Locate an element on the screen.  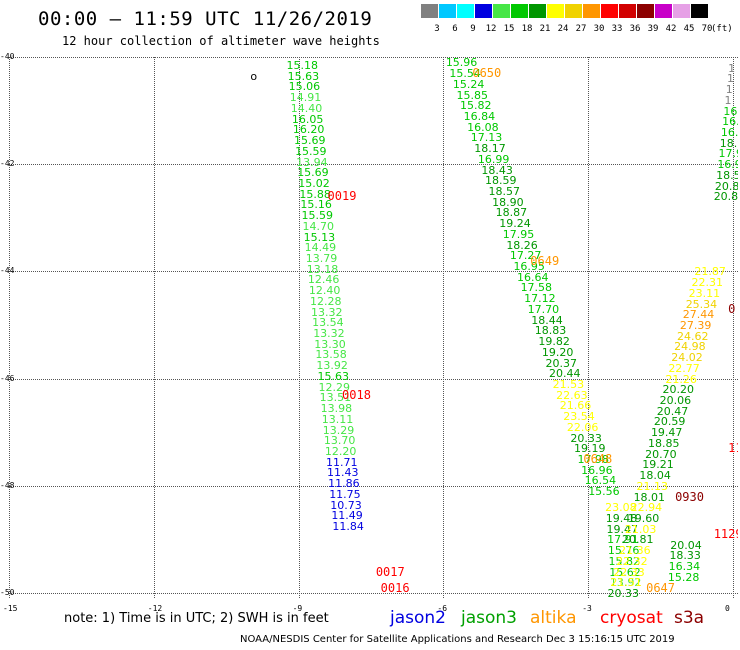
pass-time-label: 0019 is located at coordinates (342, 196).